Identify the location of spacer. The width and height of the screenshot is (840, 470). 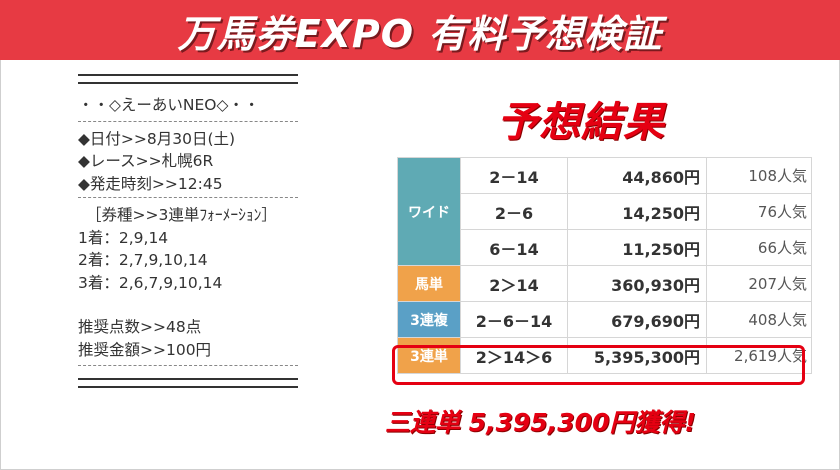
(188, 305).